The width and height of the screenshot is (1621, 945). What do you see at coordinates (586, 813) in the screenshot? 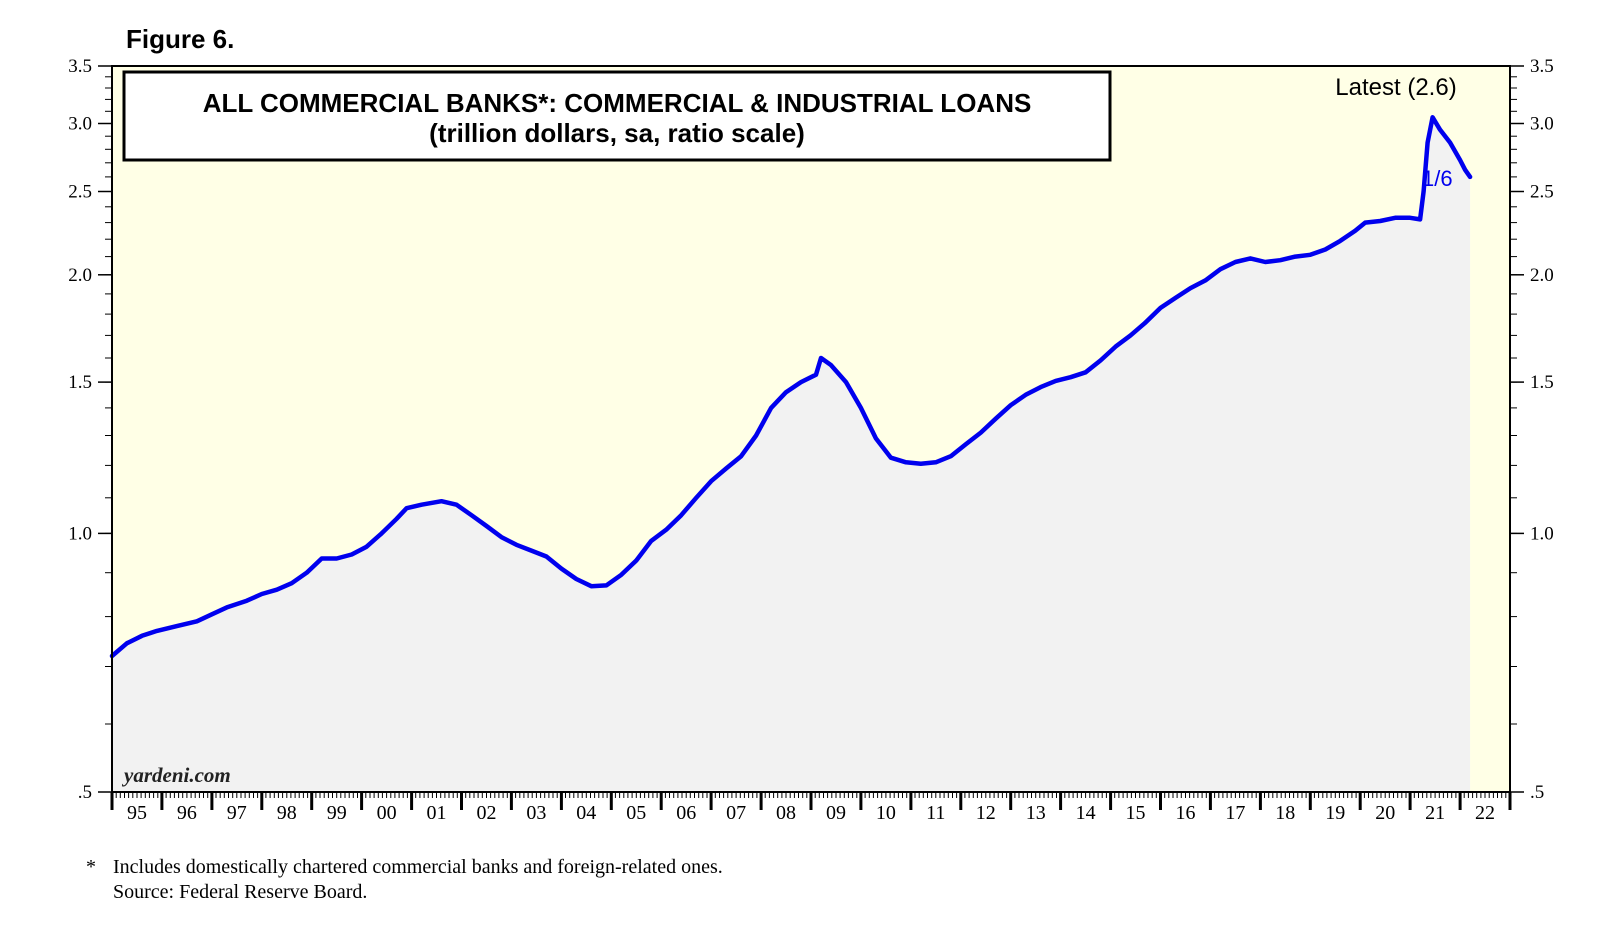
I see `x-tick-label: 04` at bounding box center [586, 813].